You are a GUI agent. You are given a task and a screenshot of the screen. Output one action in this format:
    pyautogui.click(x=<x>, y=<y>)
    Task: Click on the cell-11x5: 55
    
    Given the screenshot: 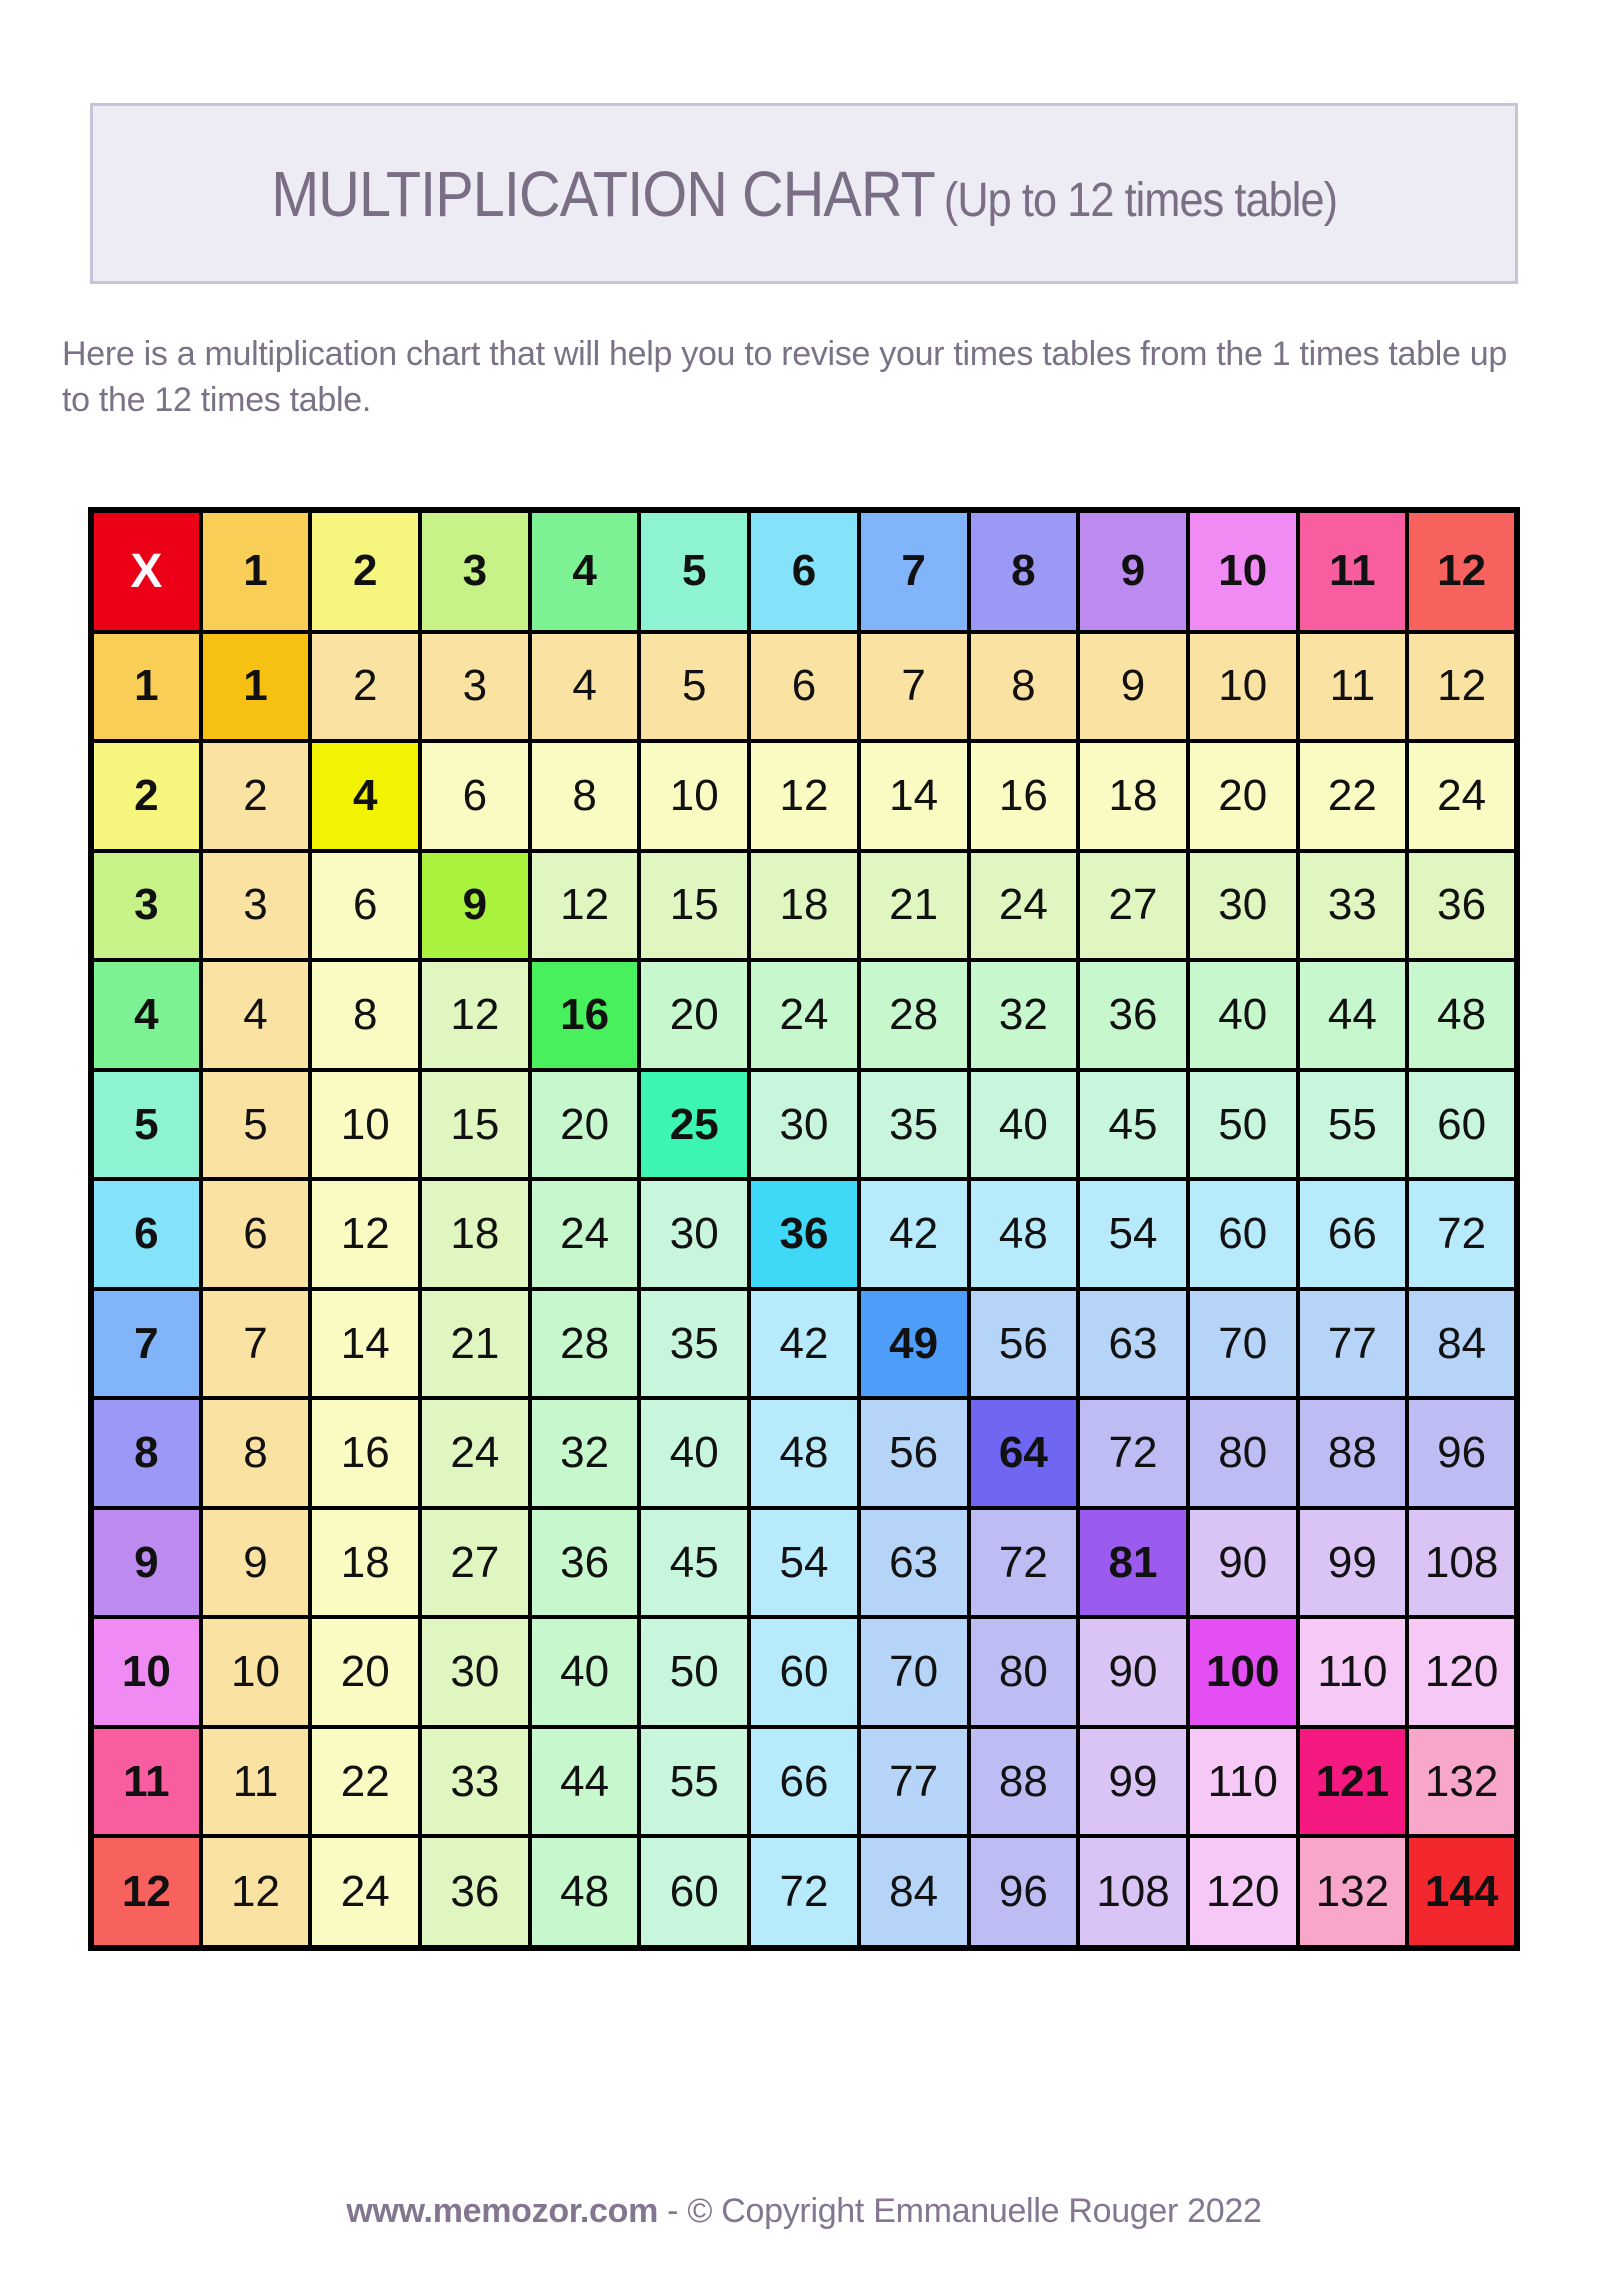 What is the action you would take?
    pyautogui.click(x=694, y=1781)
    